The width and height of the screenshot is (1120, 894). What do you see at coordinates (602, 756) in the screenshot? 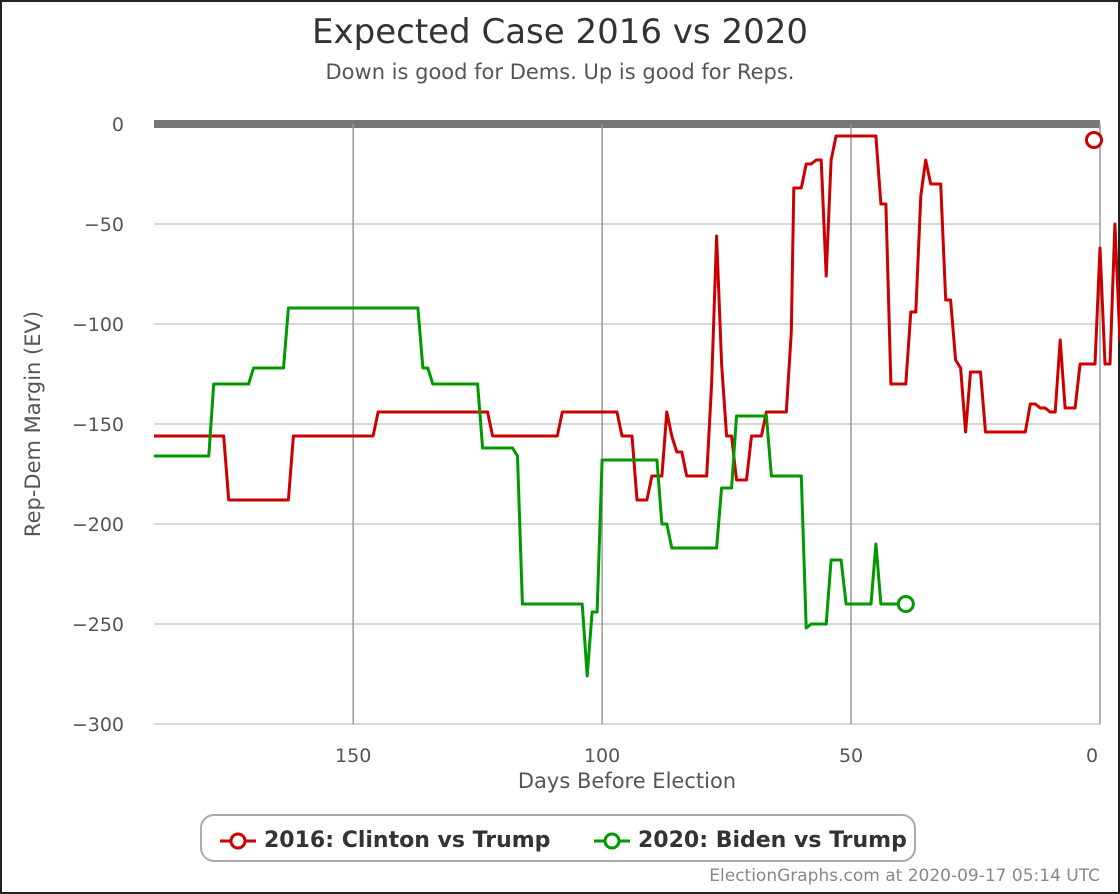
I see `x-tick-label: 100` at bounding box center [602, 756].